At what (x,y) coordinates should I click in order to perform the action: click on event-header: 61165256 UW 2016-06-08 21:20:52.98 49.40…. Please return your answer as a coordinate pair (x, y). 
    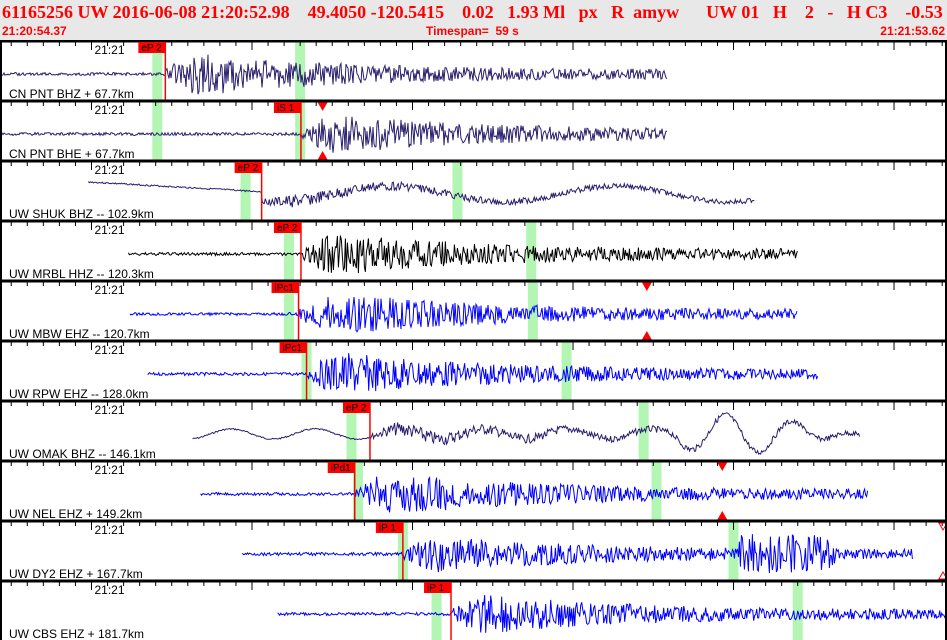
    Looking at the image, I should click on (473, 20).